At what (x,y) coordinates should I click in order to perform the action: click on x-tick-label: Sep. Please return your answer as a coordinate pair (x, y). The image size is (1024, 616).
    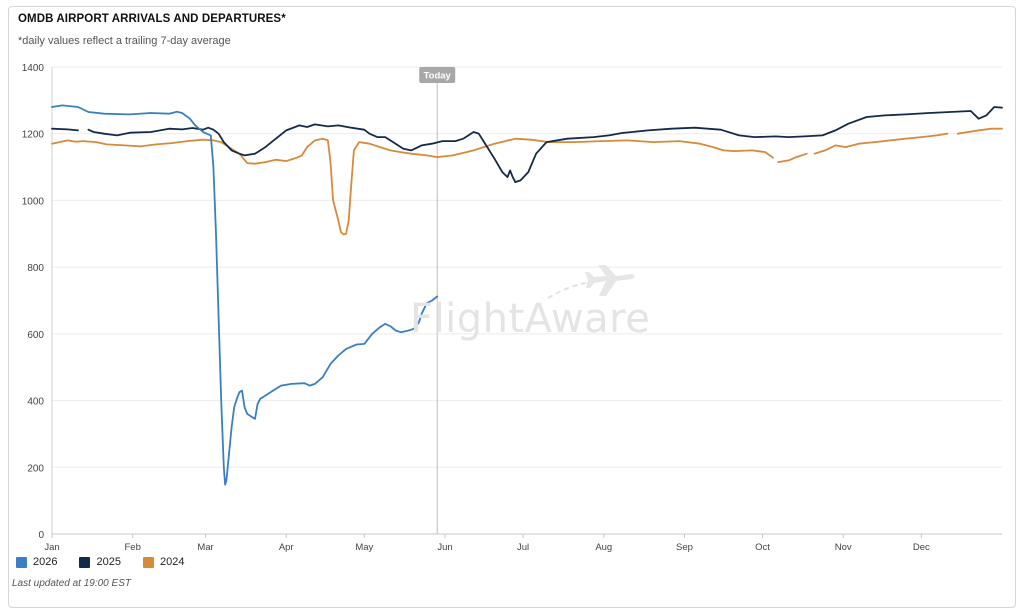
    Looking at the image, I should click on (684, 547).